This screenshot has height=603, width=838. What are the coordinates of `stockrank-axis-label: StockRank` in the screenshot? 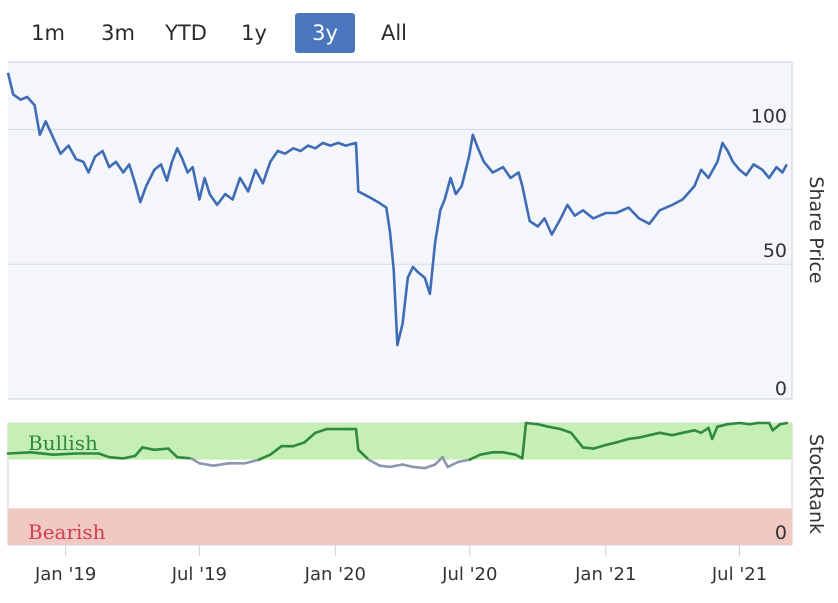 It's located at (816, 484).